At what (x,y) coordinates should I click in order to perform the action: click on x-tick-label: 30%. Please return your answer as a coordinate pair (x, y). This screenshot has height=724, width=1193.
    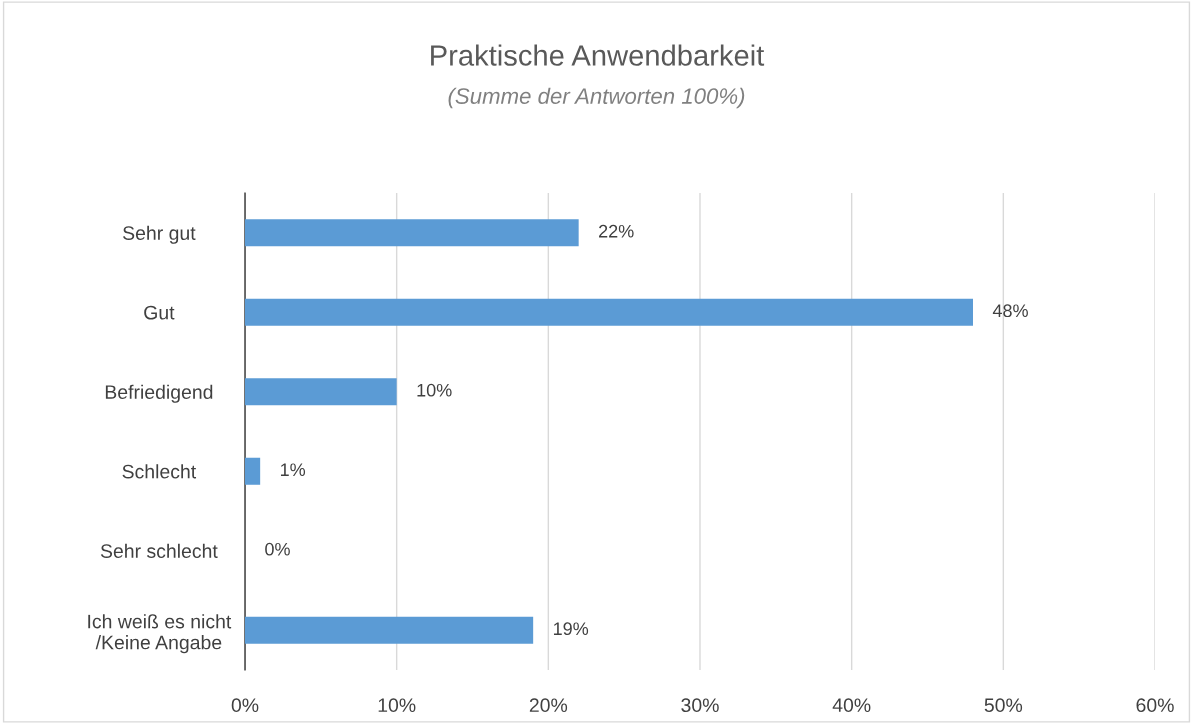
    Looking at the image, I should click on (700, 705).